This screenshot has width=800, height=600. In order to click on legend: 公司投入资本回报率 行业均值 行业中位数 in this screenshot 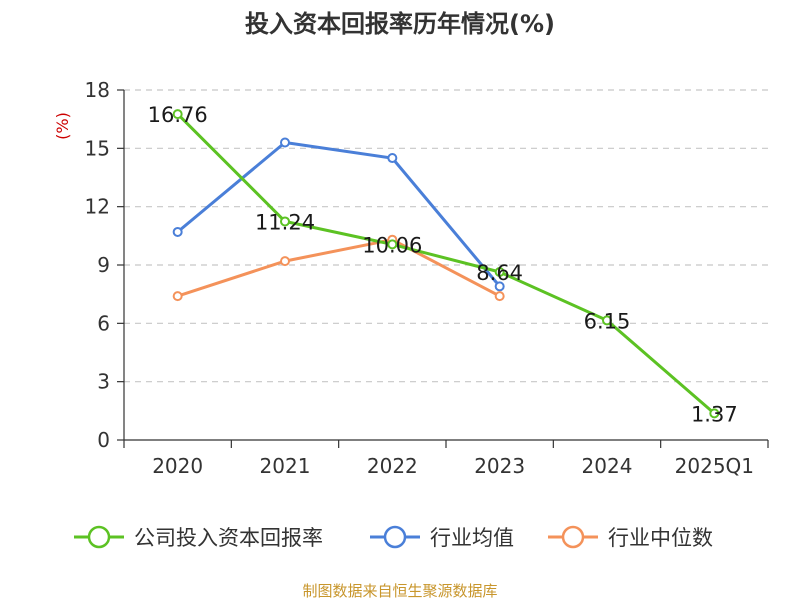, I will do `click(393, 537)`.